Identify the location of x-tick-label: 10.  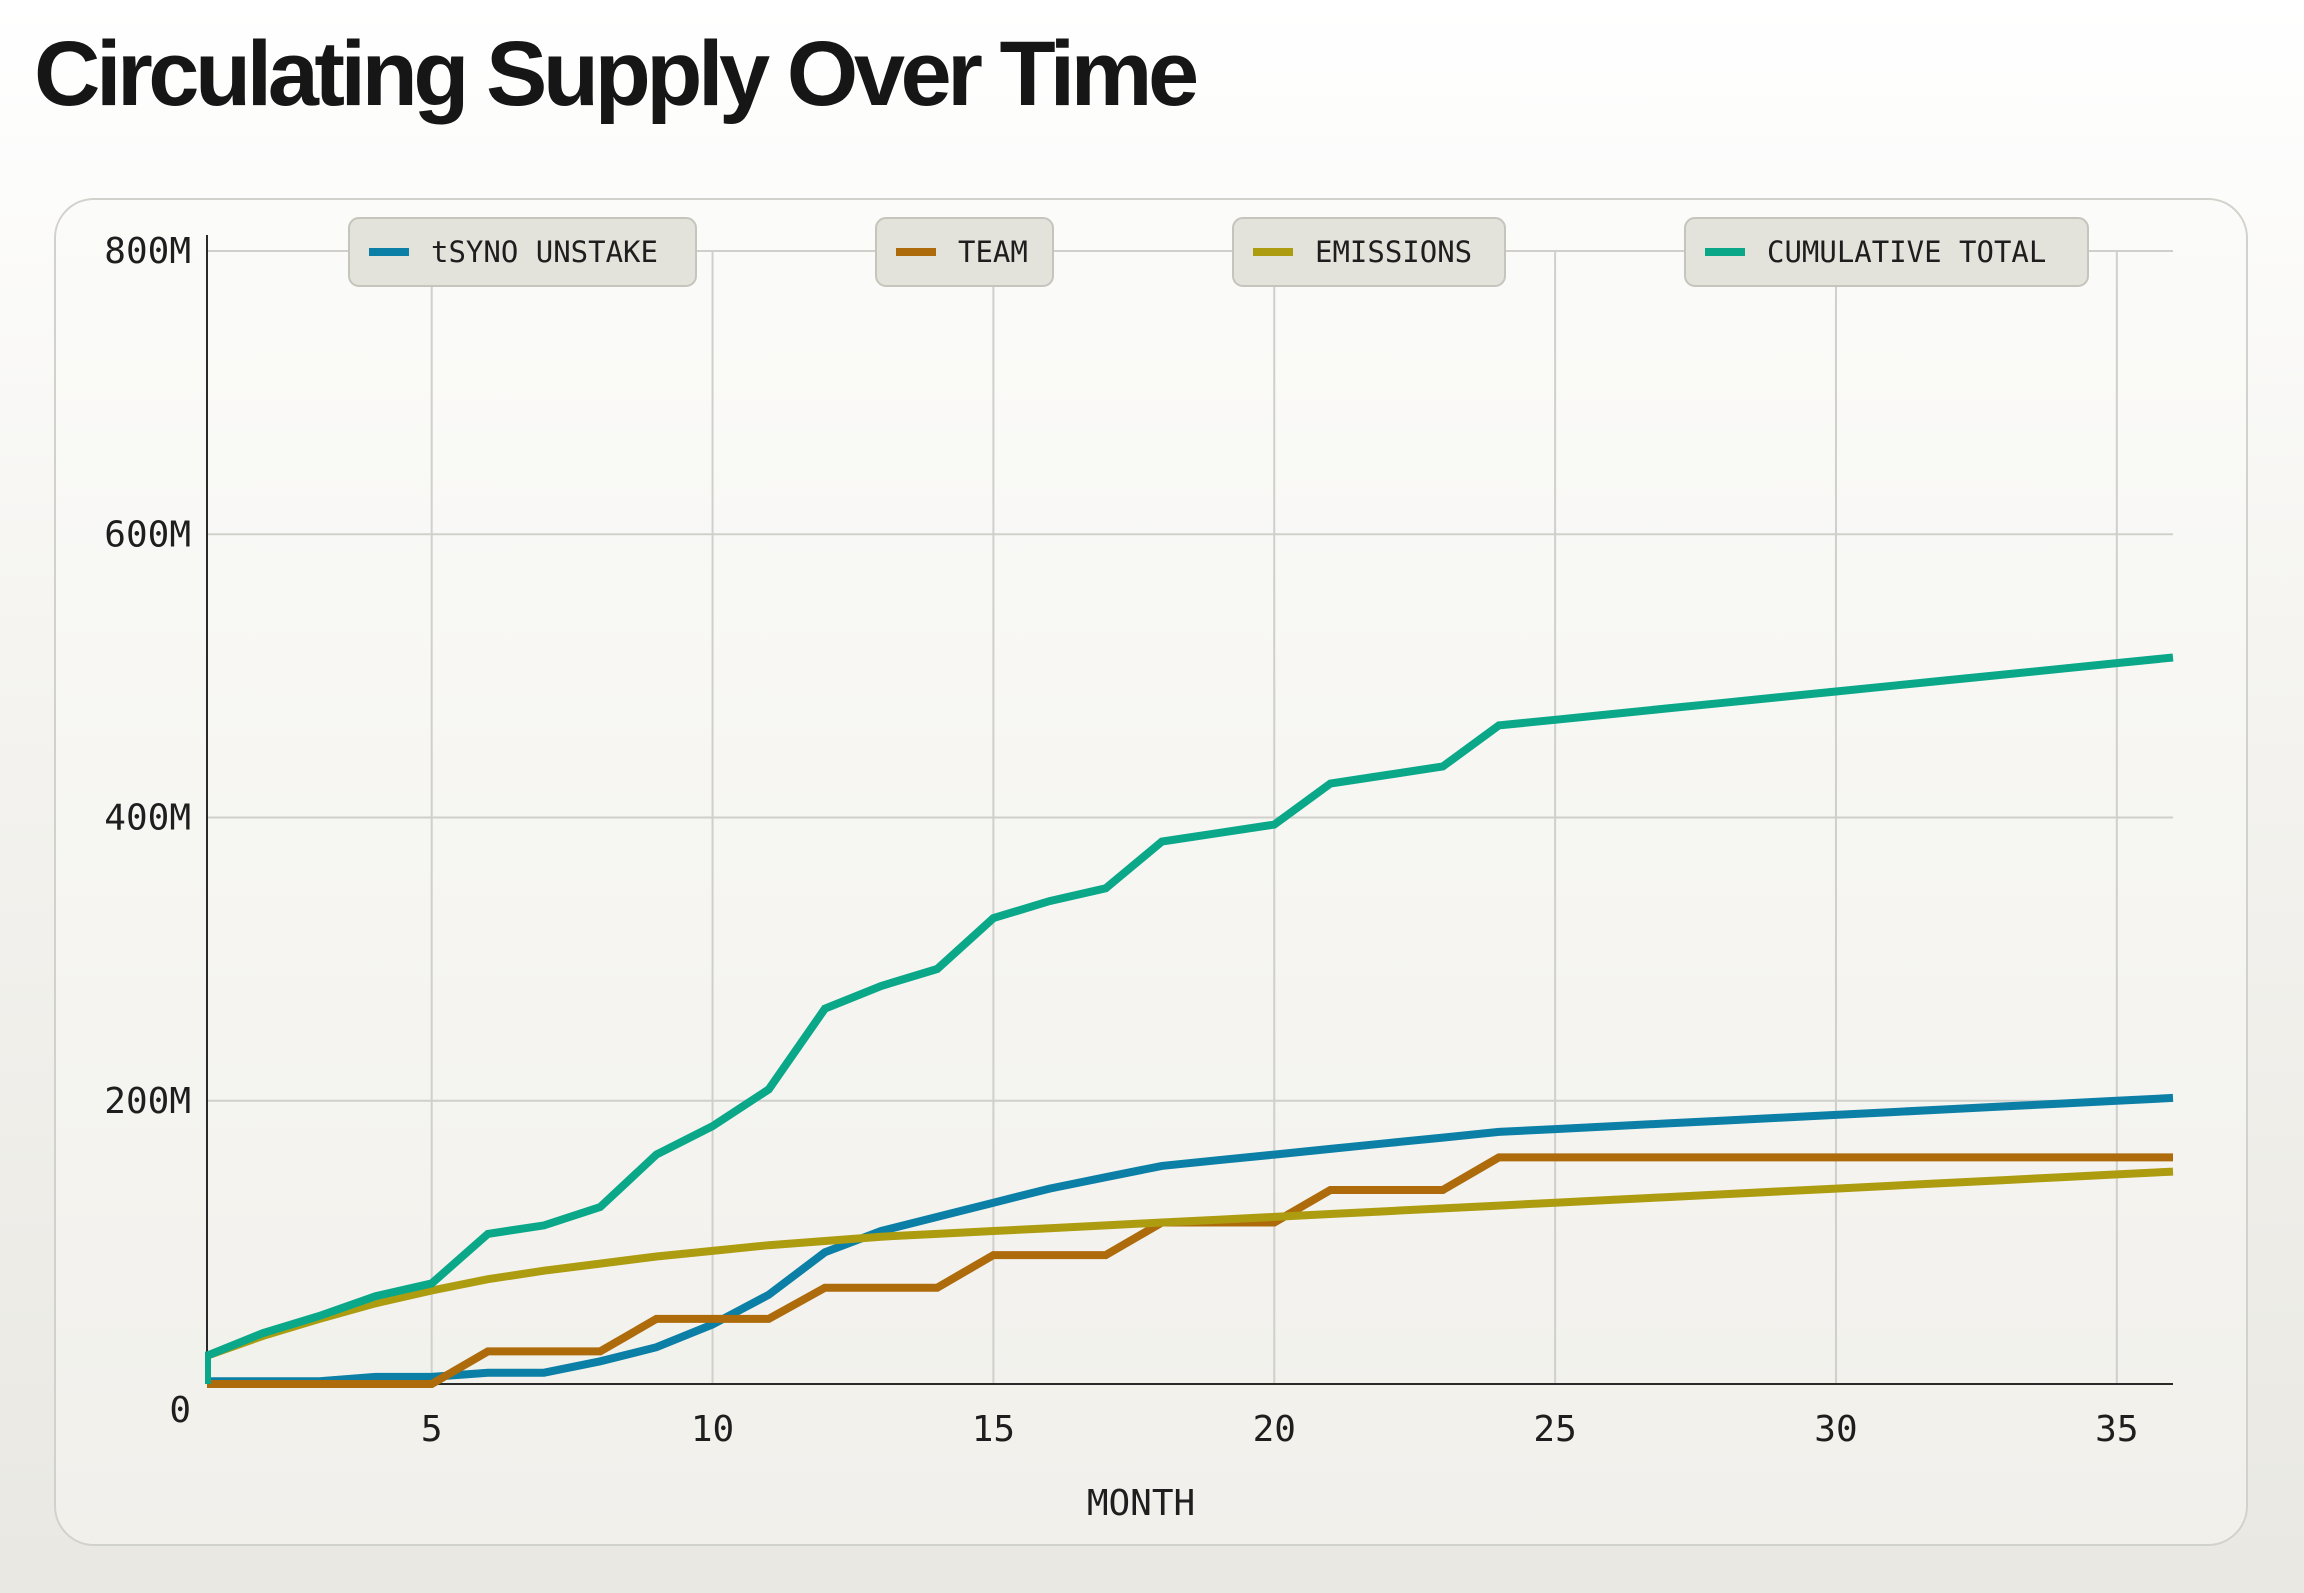
(712, 1429).